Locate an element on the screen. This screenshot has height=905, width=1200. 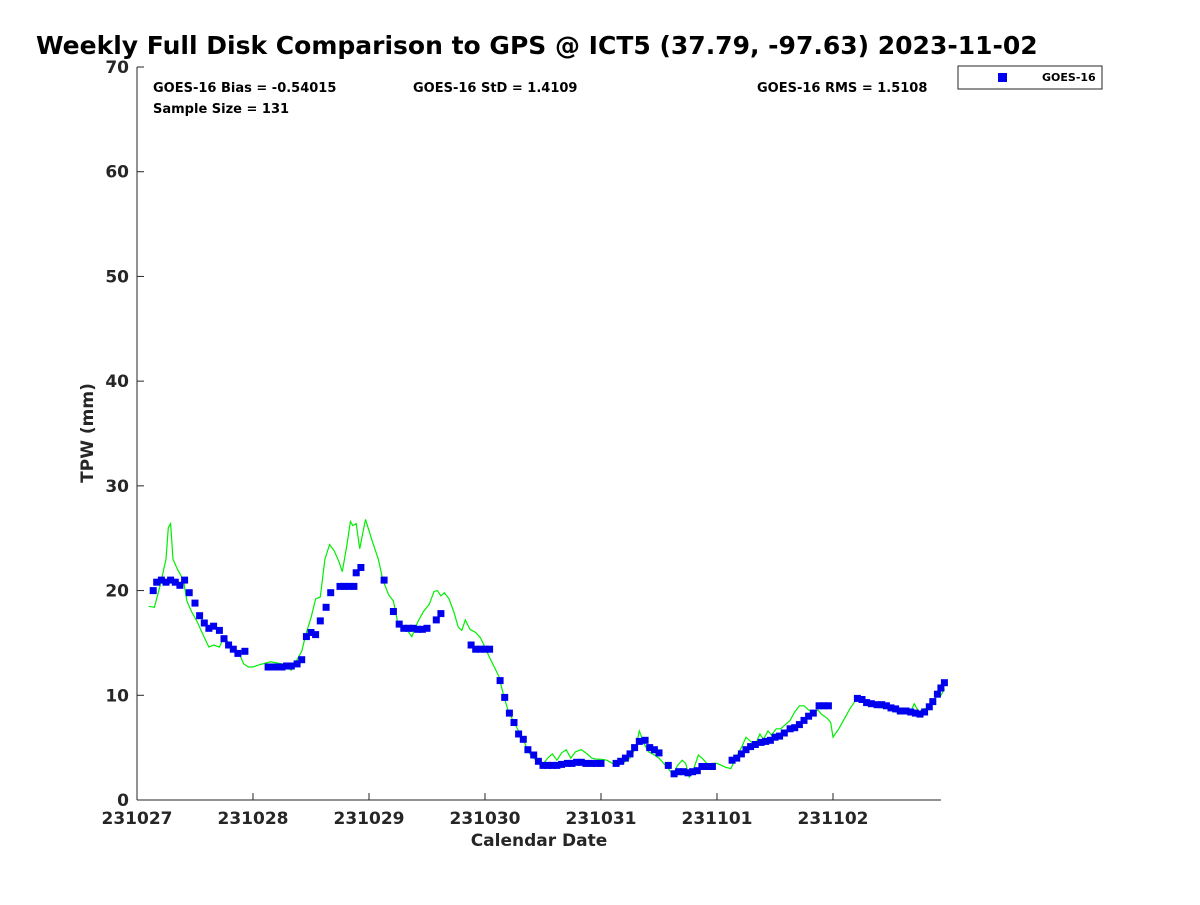
x-tick-label: 231101 is located at coordinates (717, 819).